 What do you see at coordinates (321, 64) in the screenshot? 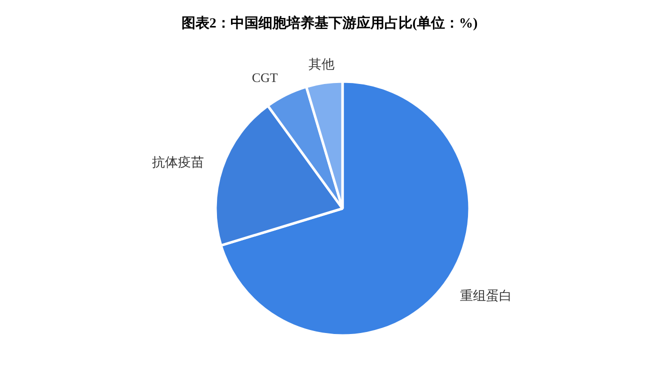
I see `slice-label: 其他` at bounding box center [321, 64].